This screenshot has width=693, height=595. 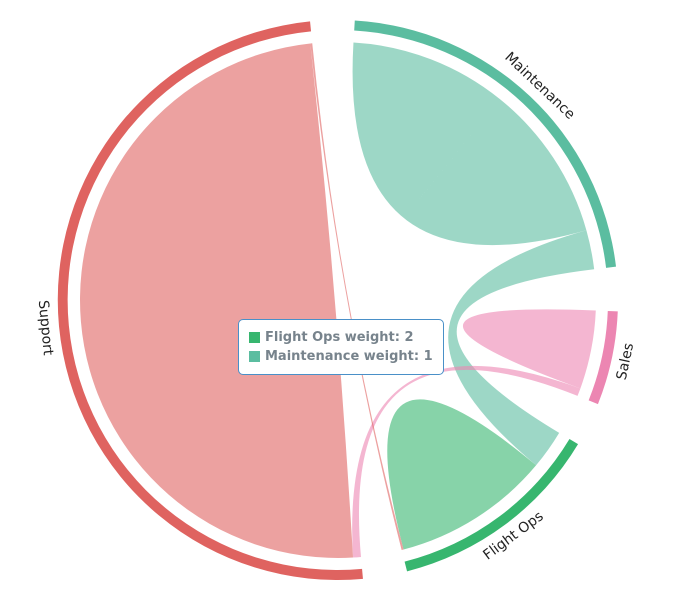 What do you see at coordinates (469, 144) in the screenshot?
I see `chord-ribbon-maintenance-to-maintenance` at bounding box center [469, 144].